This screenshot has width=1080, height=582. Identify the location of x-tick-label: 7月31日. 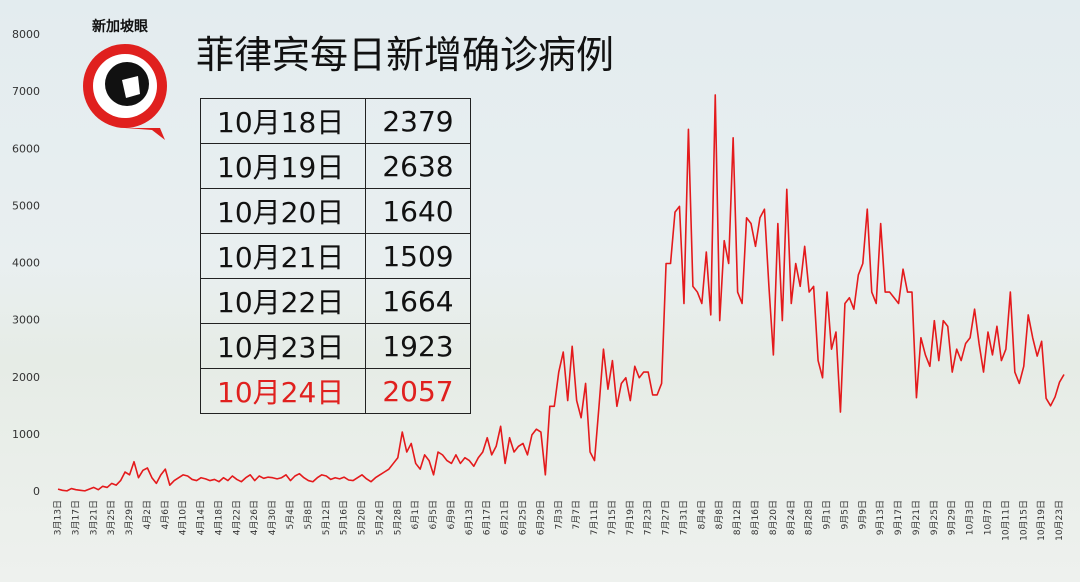
(683, 517).